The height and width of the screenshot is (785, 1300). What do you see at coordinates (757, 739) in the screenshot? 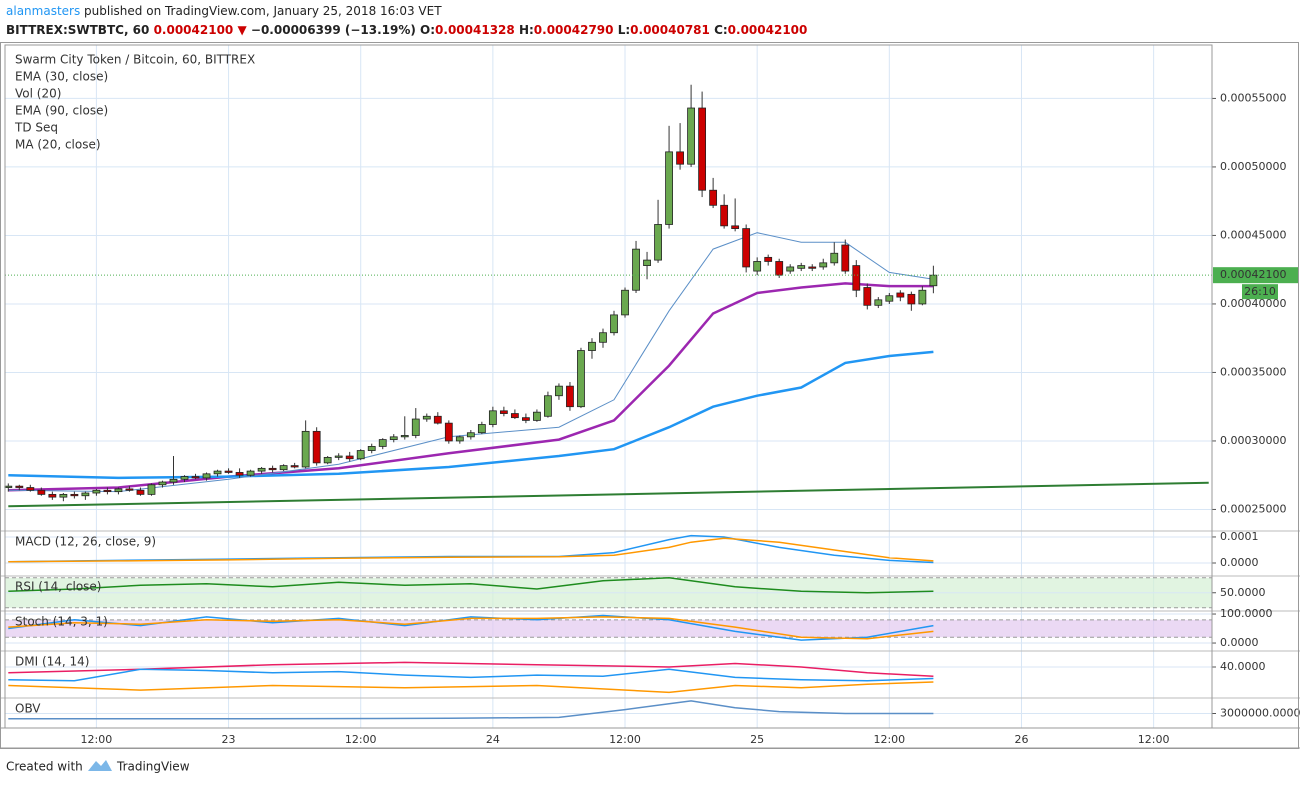
I see `x-tick-label: 25` at bounding box center [757, 739].